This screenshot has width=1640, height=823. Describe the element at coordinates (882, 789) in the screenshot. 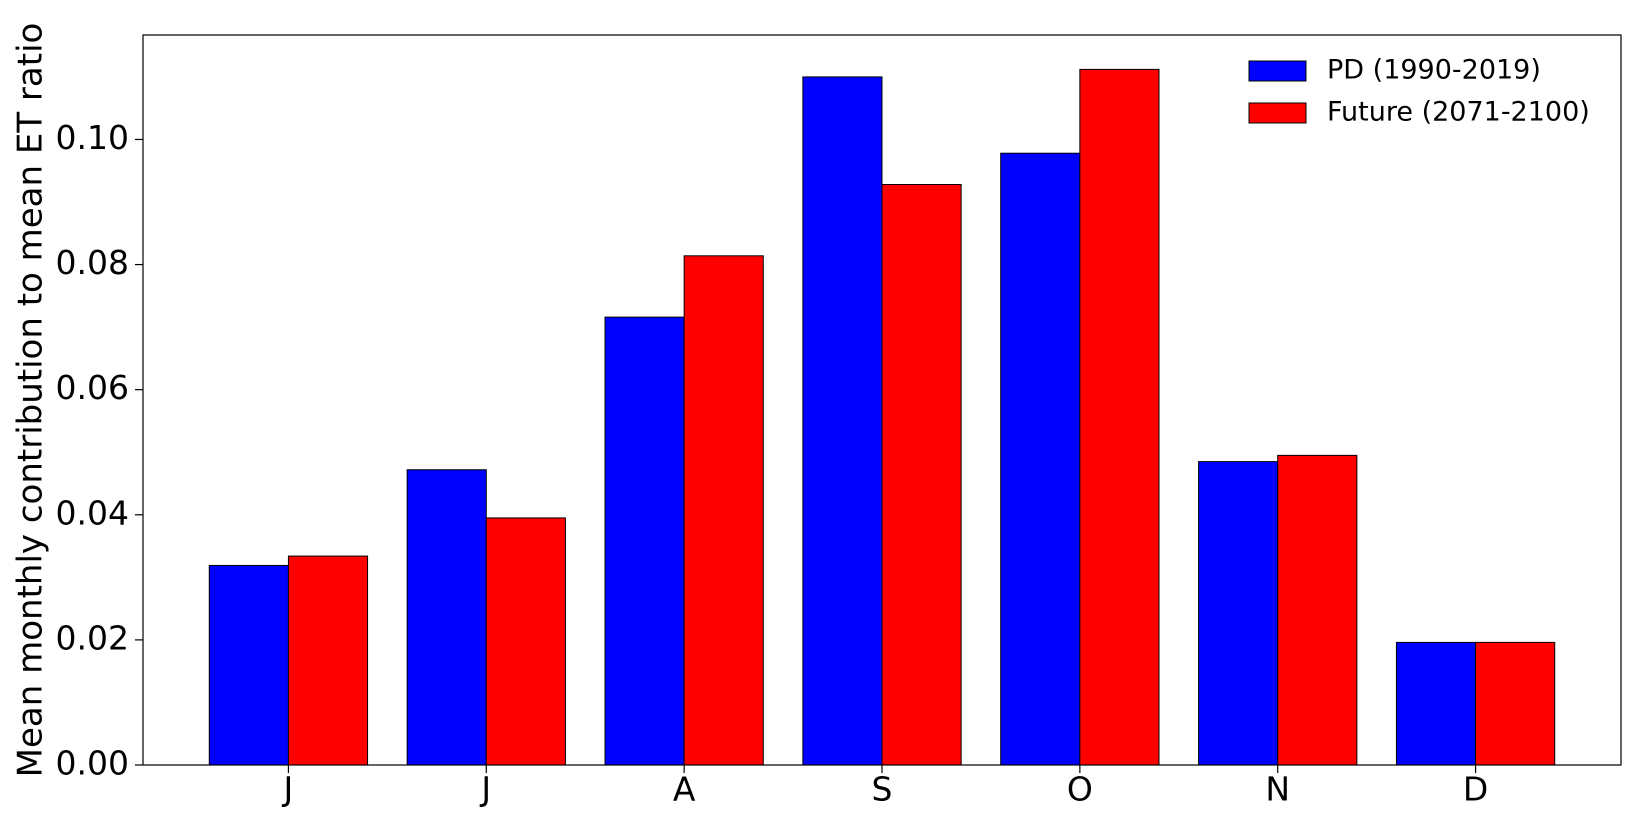

I see `x-tick-label: S` at that location.